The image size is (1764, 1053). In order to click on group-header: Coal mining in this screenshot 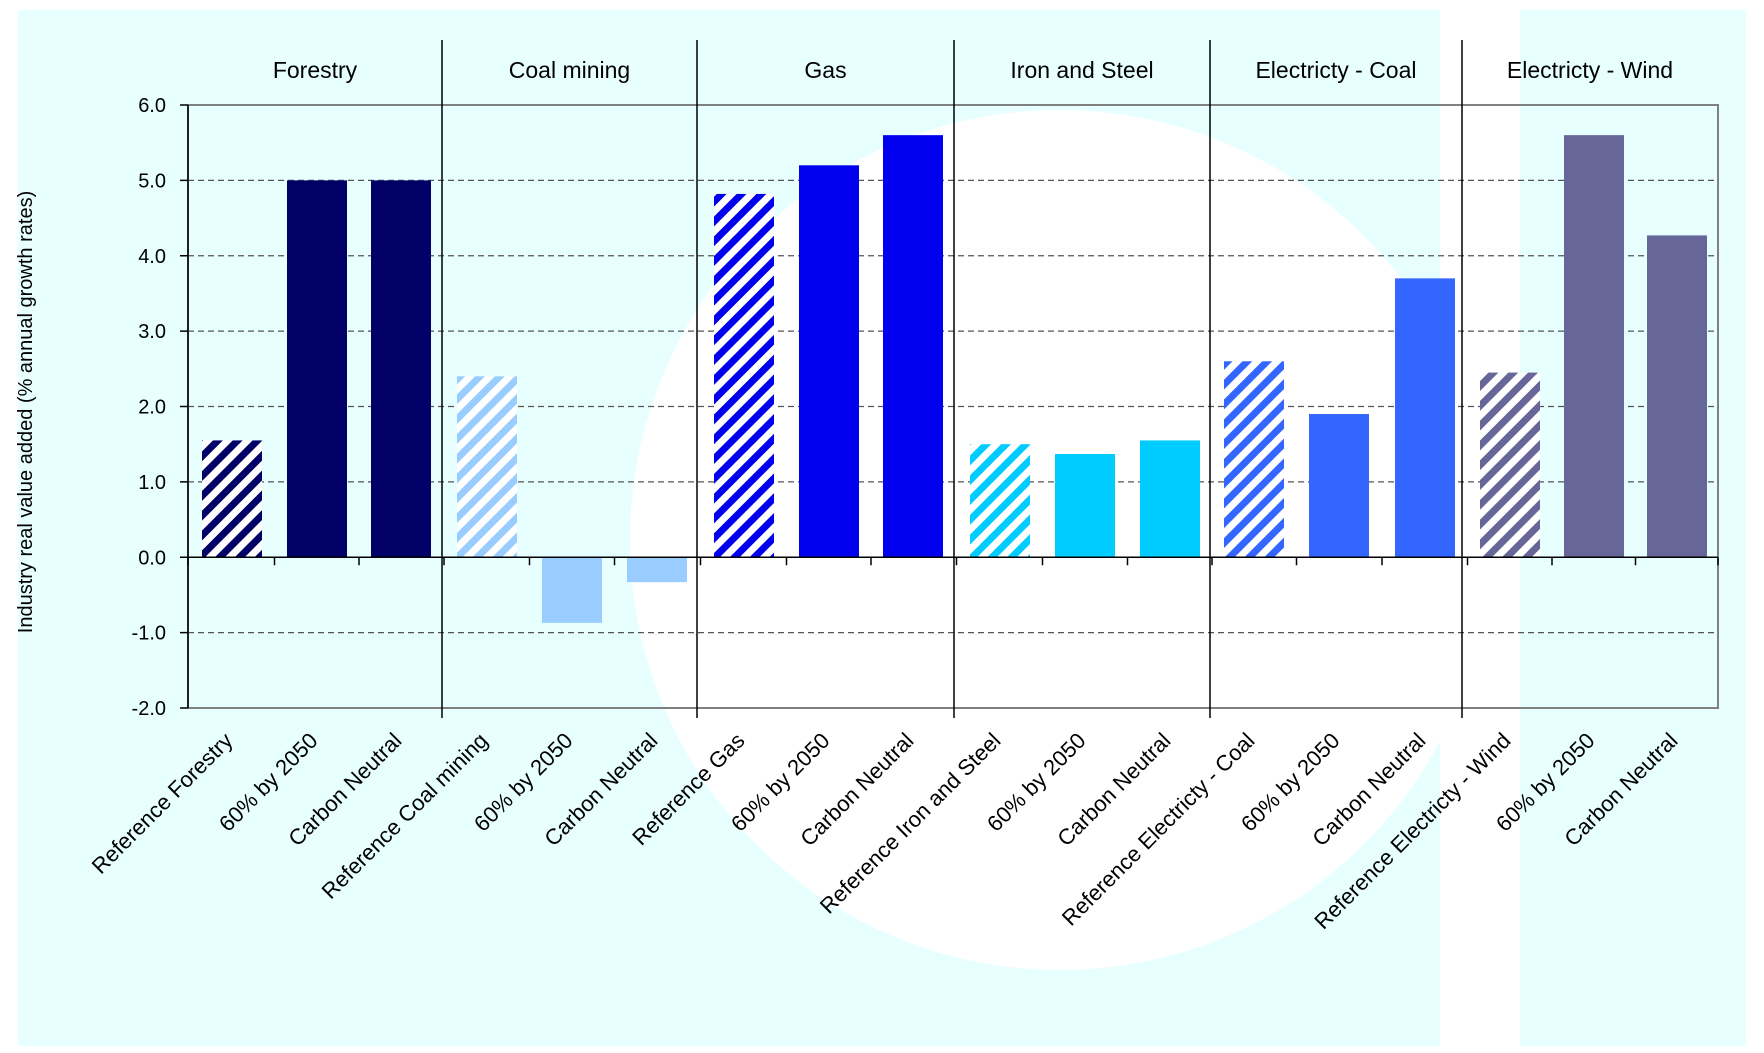, I will do `click(569, 70)`.